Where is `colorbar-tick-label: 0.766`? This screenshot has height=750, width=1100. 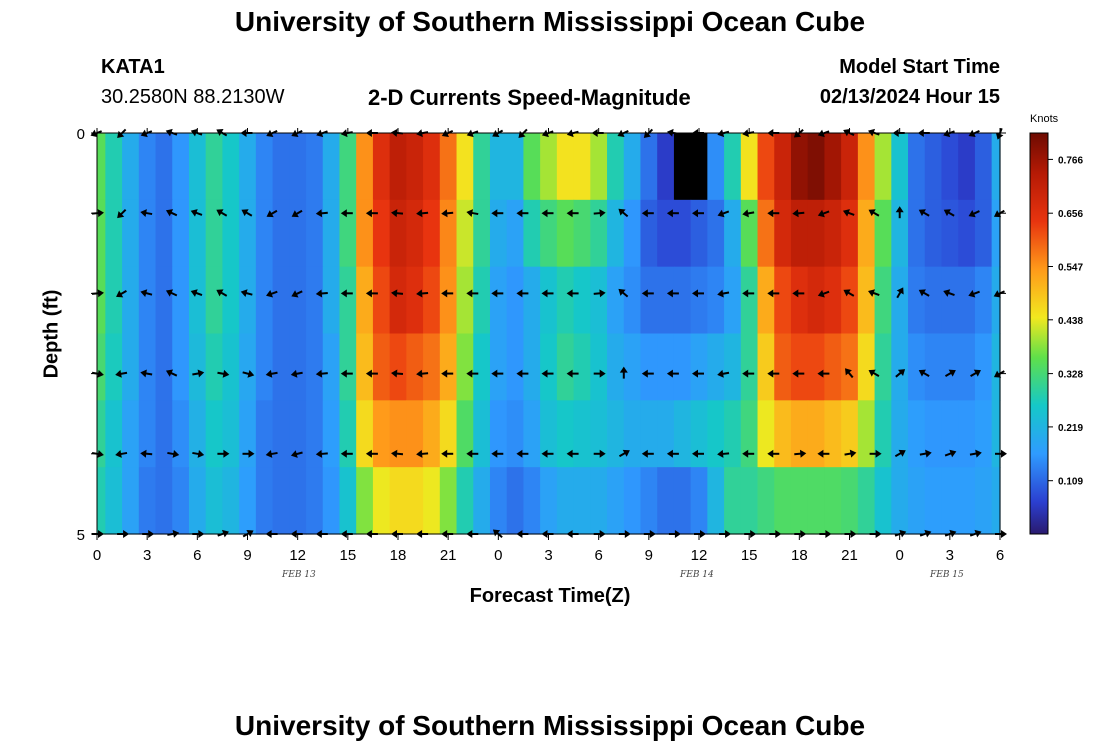
colorbar-tick-label: 0.766 is located at coordinates (1070, 160).